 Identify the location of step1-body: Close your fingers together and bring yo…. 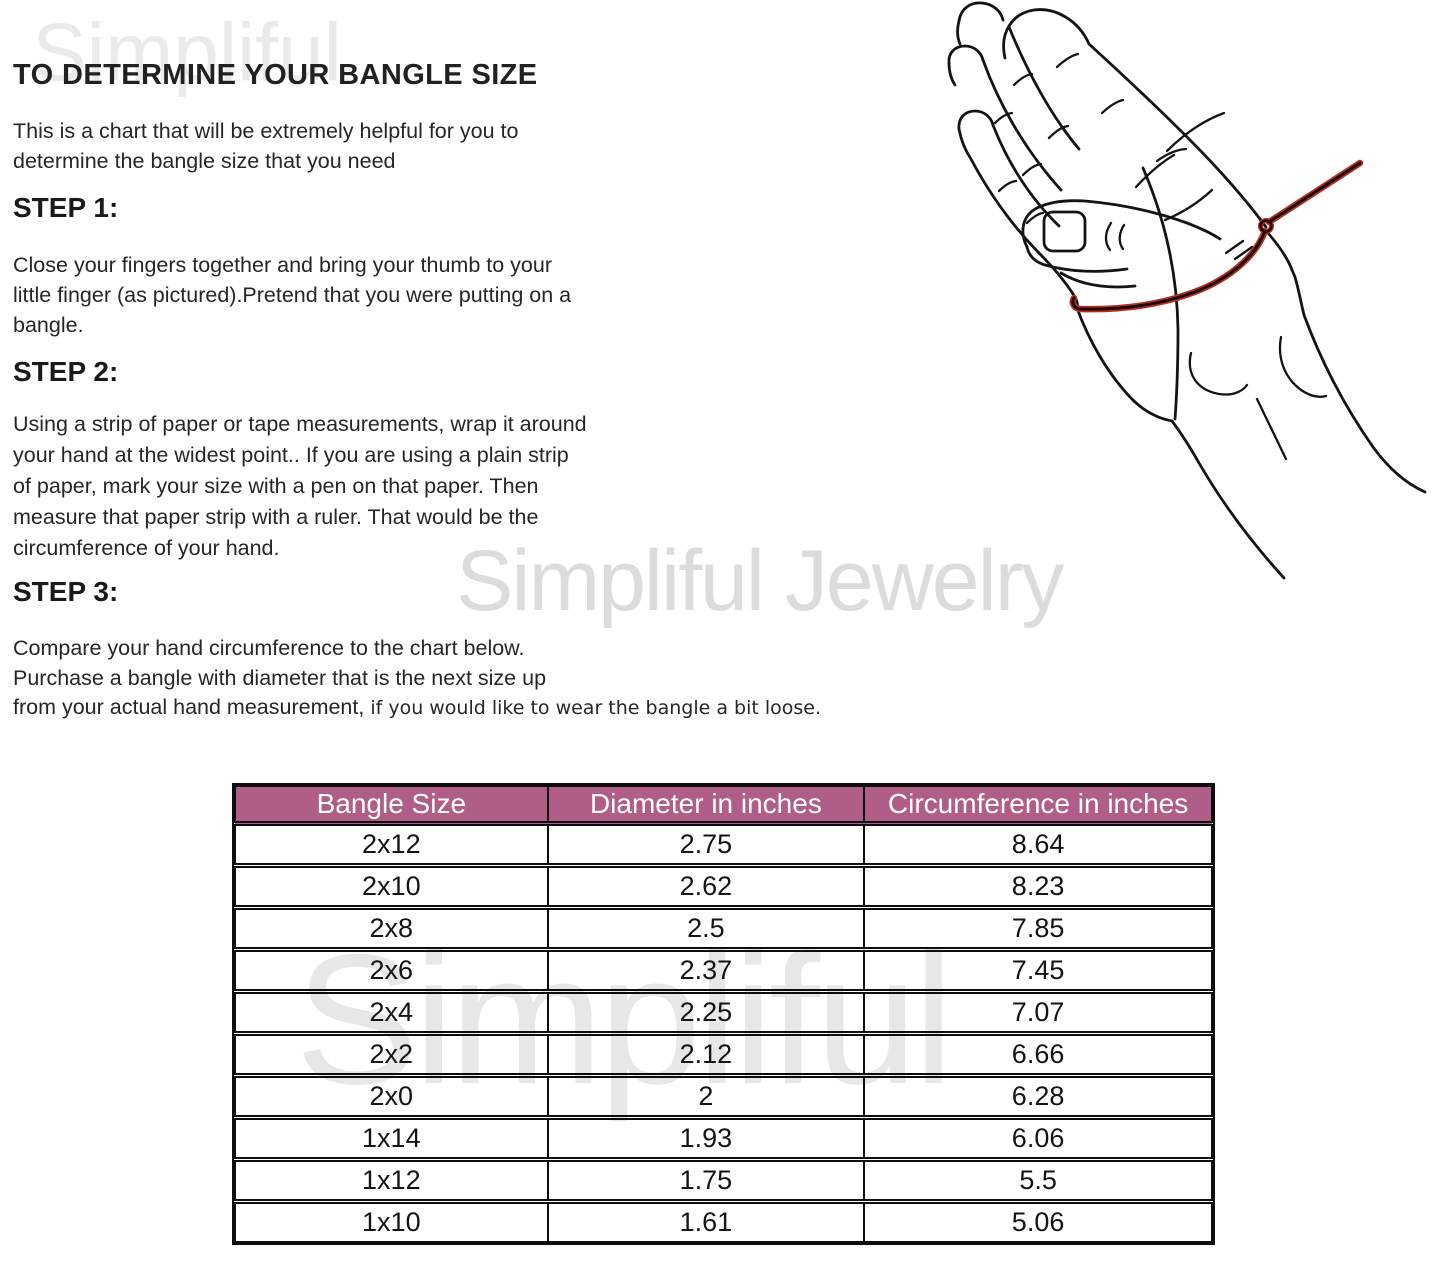
(292, 295).